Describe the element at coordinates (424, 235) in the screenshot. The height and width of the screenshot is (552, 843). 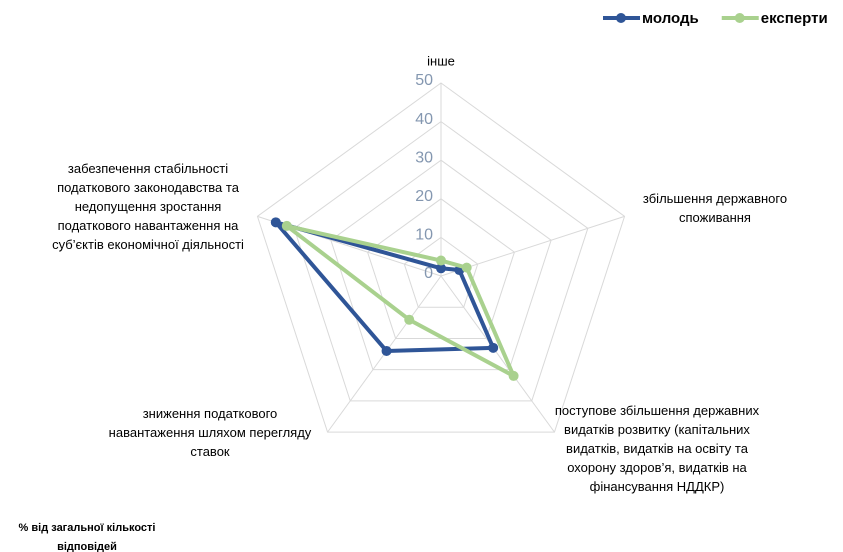
I see `tick-label: 10` at that location.